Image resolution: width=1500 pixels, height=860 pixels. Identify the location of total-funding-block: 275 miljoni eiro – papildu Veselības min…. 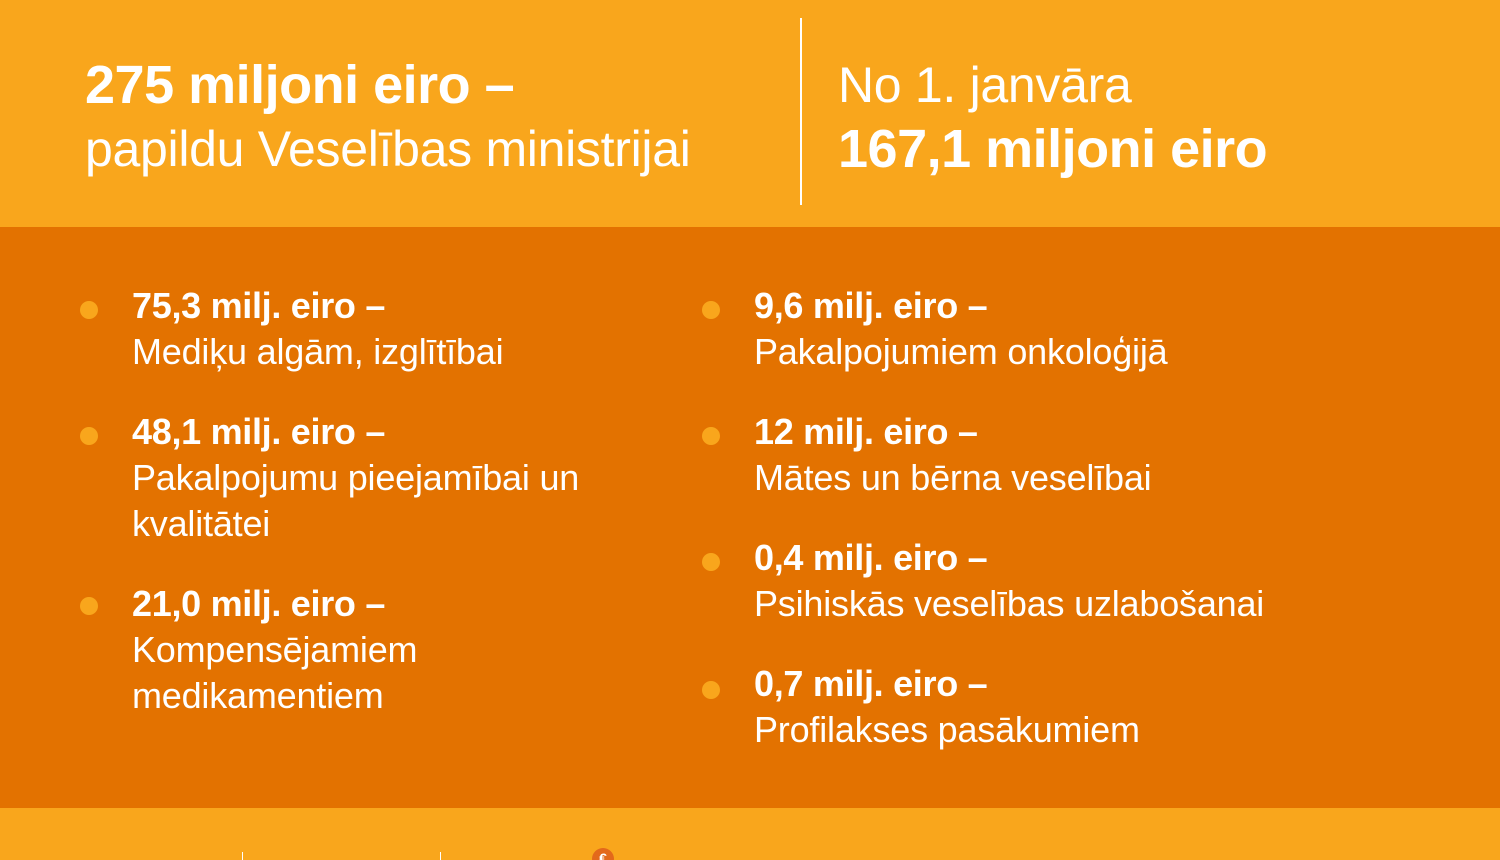
(388, 118).